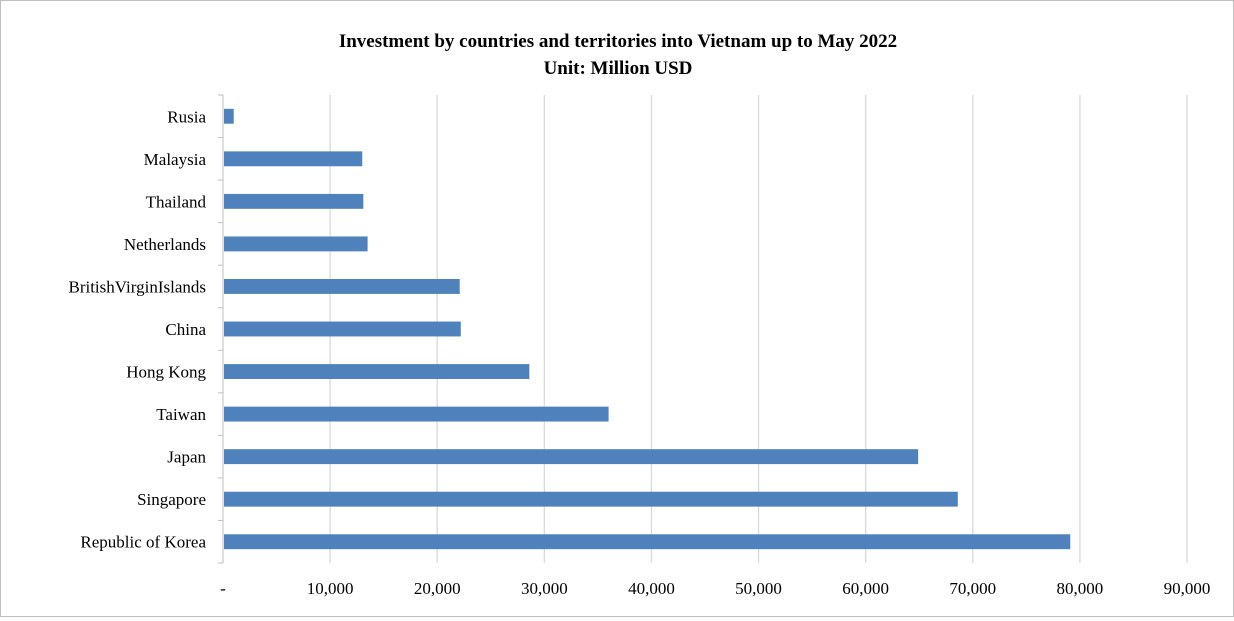 The height and width of the screenshot is (621, 1234). I want to click on category-axis, so click(221, 329).